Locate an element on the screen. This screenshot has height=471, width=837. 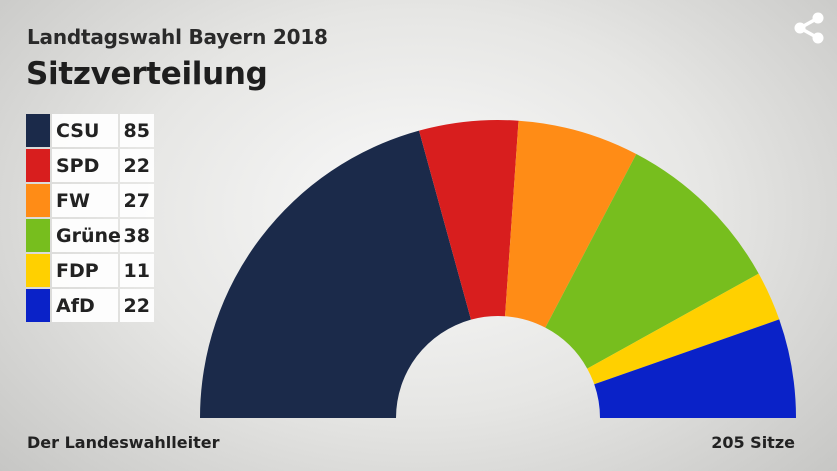
seat-arc-afd is located at coordinates (695, 368).